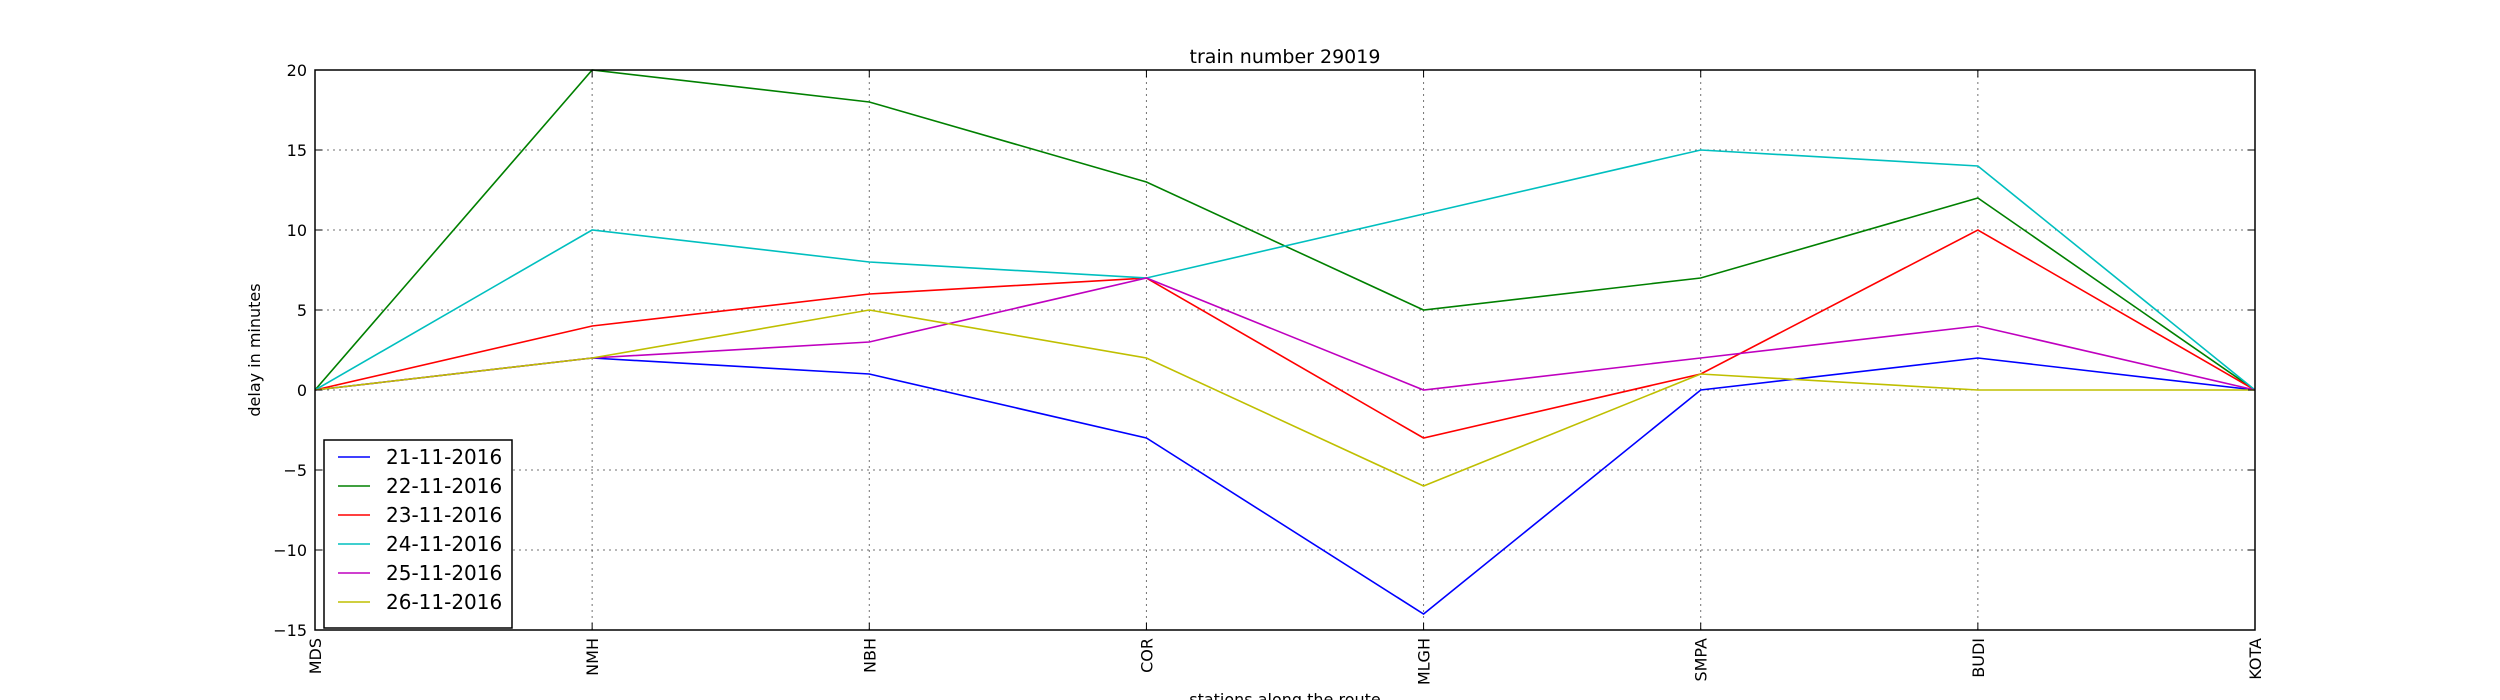  What do you see at coordinates (869, 655) in the screenshot?
I see `x-tick-label: NBH` at bounding box center [869, 655].